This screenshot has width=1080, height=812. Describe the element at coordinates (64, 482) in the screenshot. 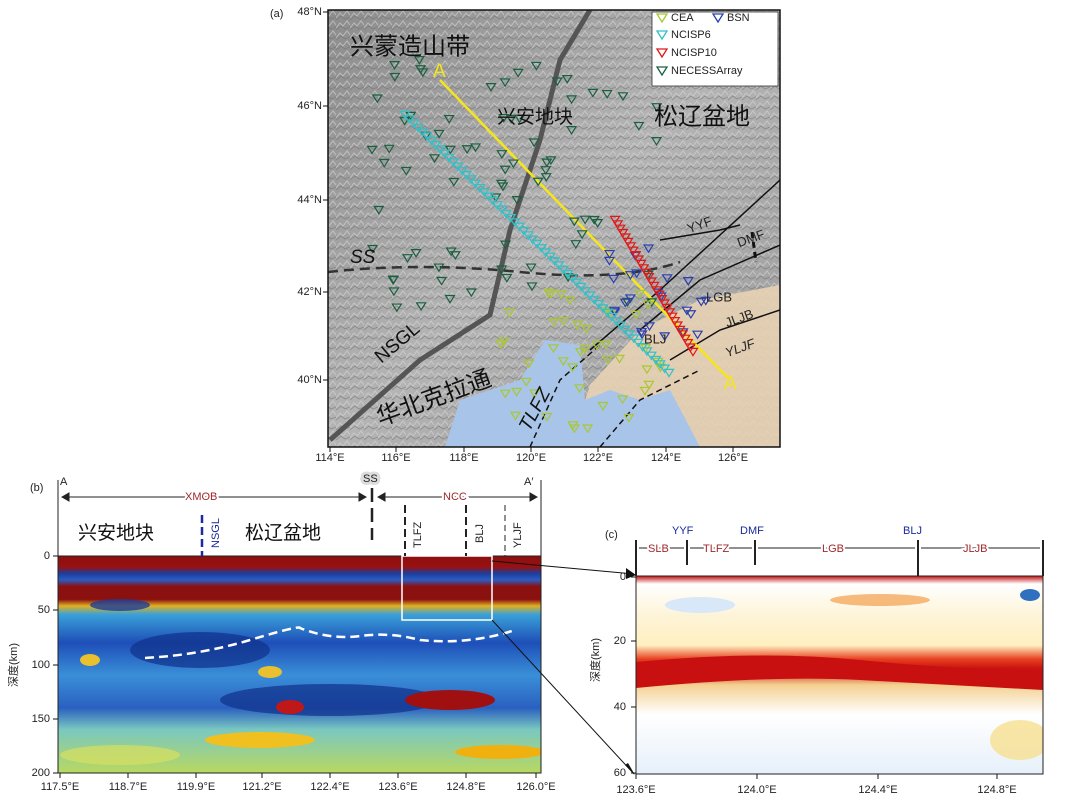

I see `section-end: A` at that location.